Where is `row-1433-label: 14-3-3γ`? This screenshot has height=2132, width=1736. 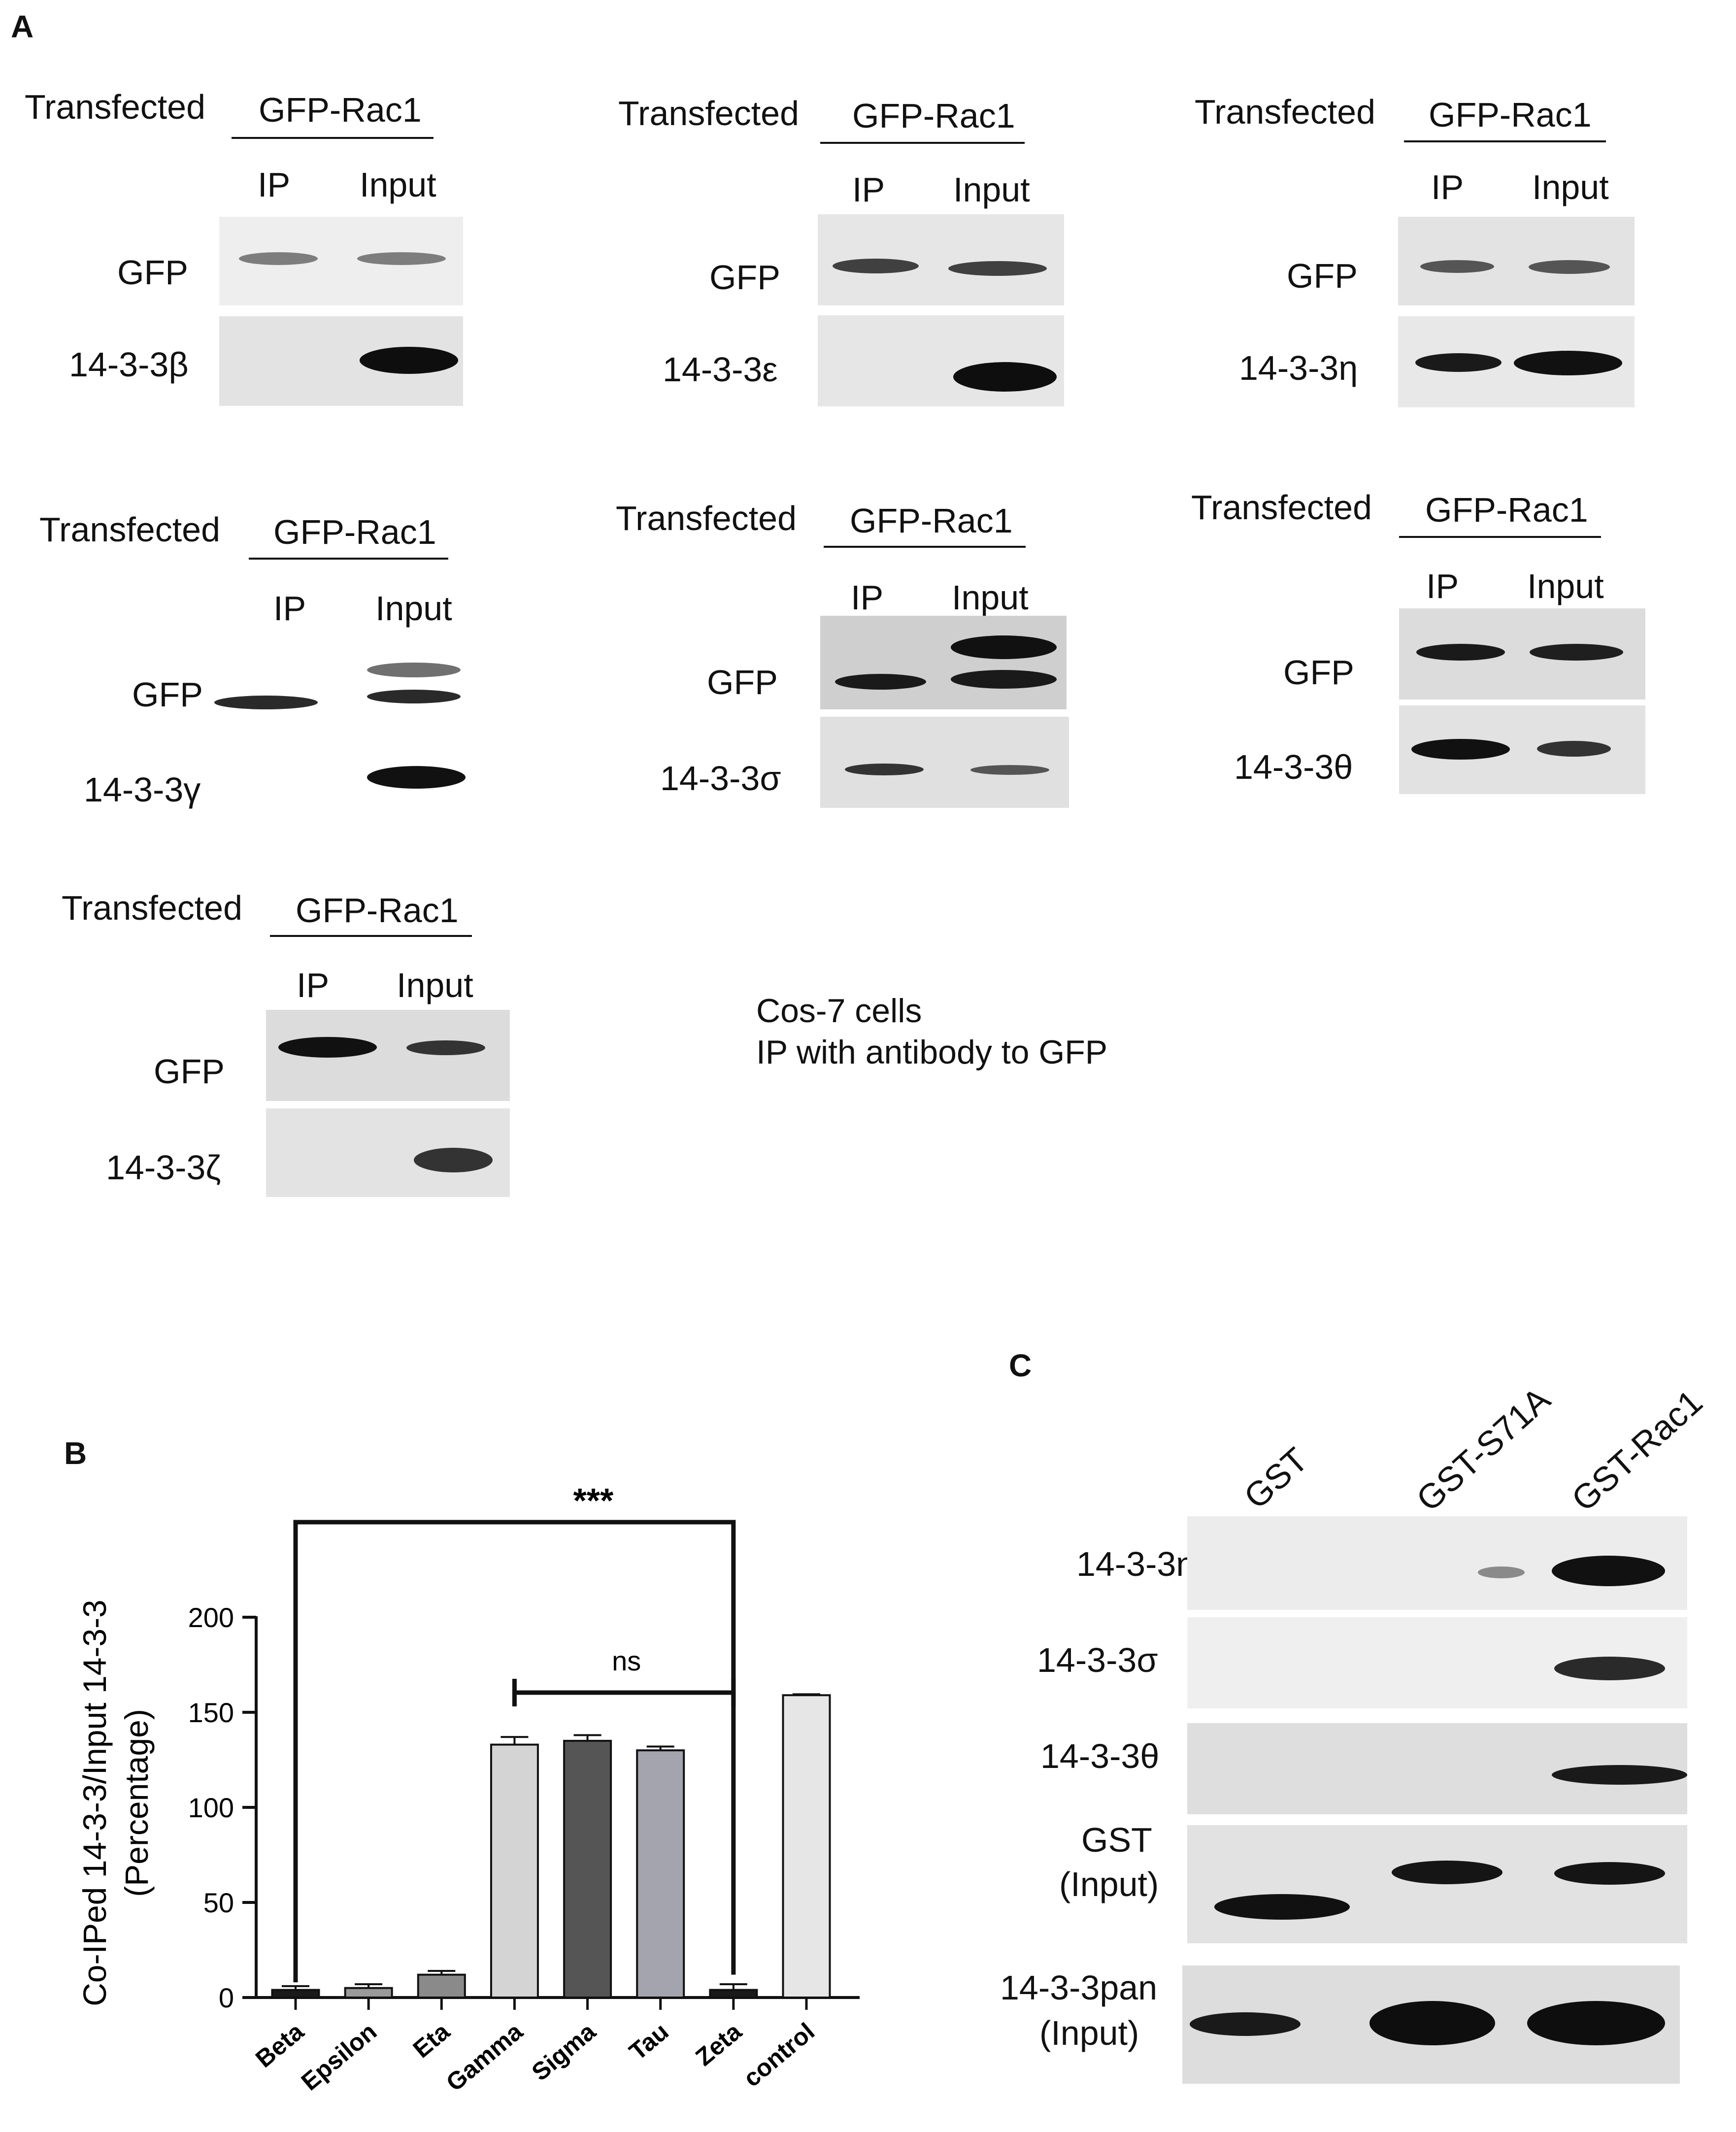 row-1433-label: 14-3-3γ is located at coordinates (142, 789).